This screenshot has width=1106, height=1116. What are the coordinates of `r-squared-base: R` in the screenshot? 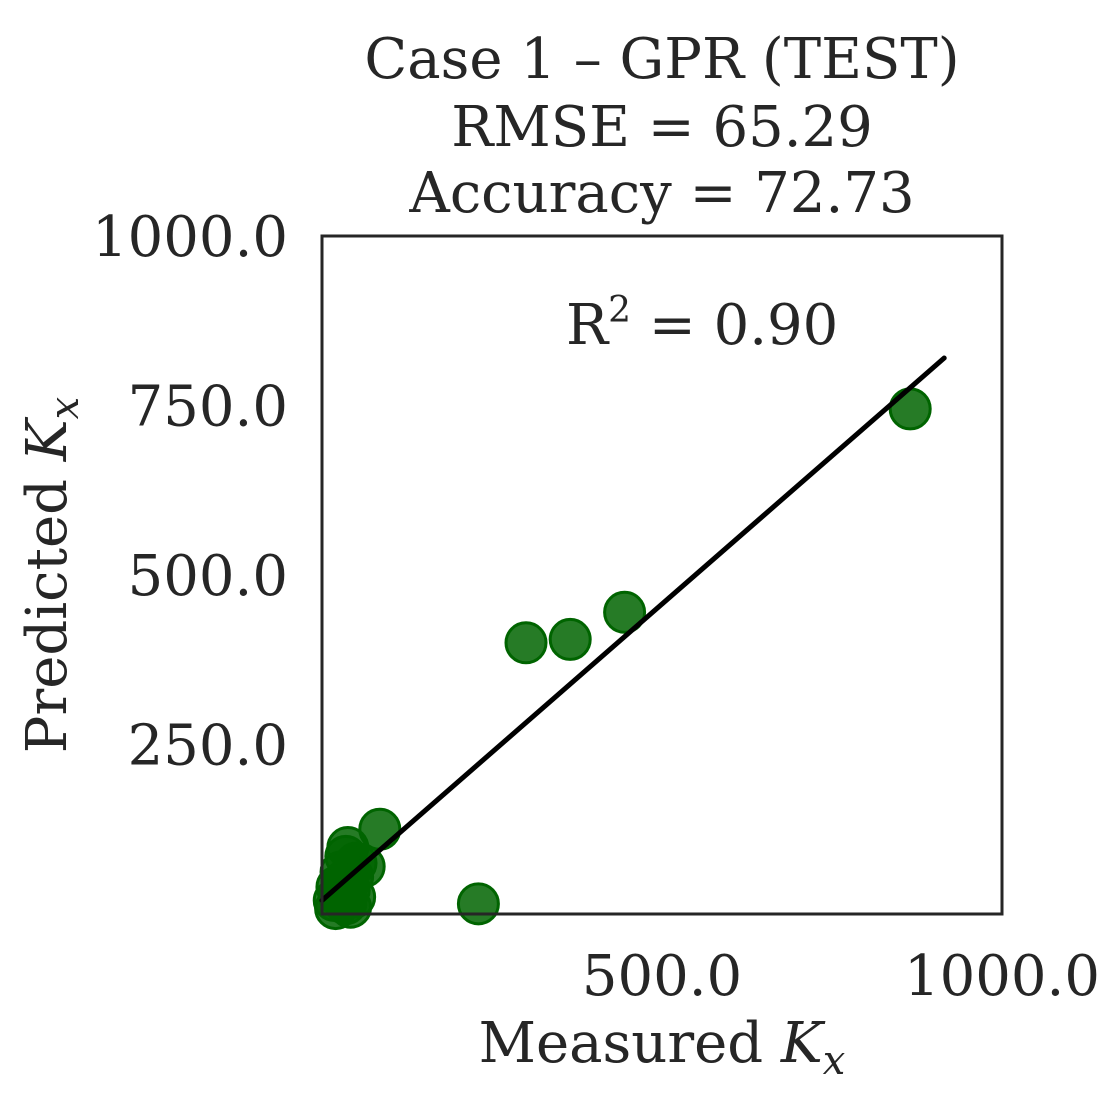 It's located at (588, 325).